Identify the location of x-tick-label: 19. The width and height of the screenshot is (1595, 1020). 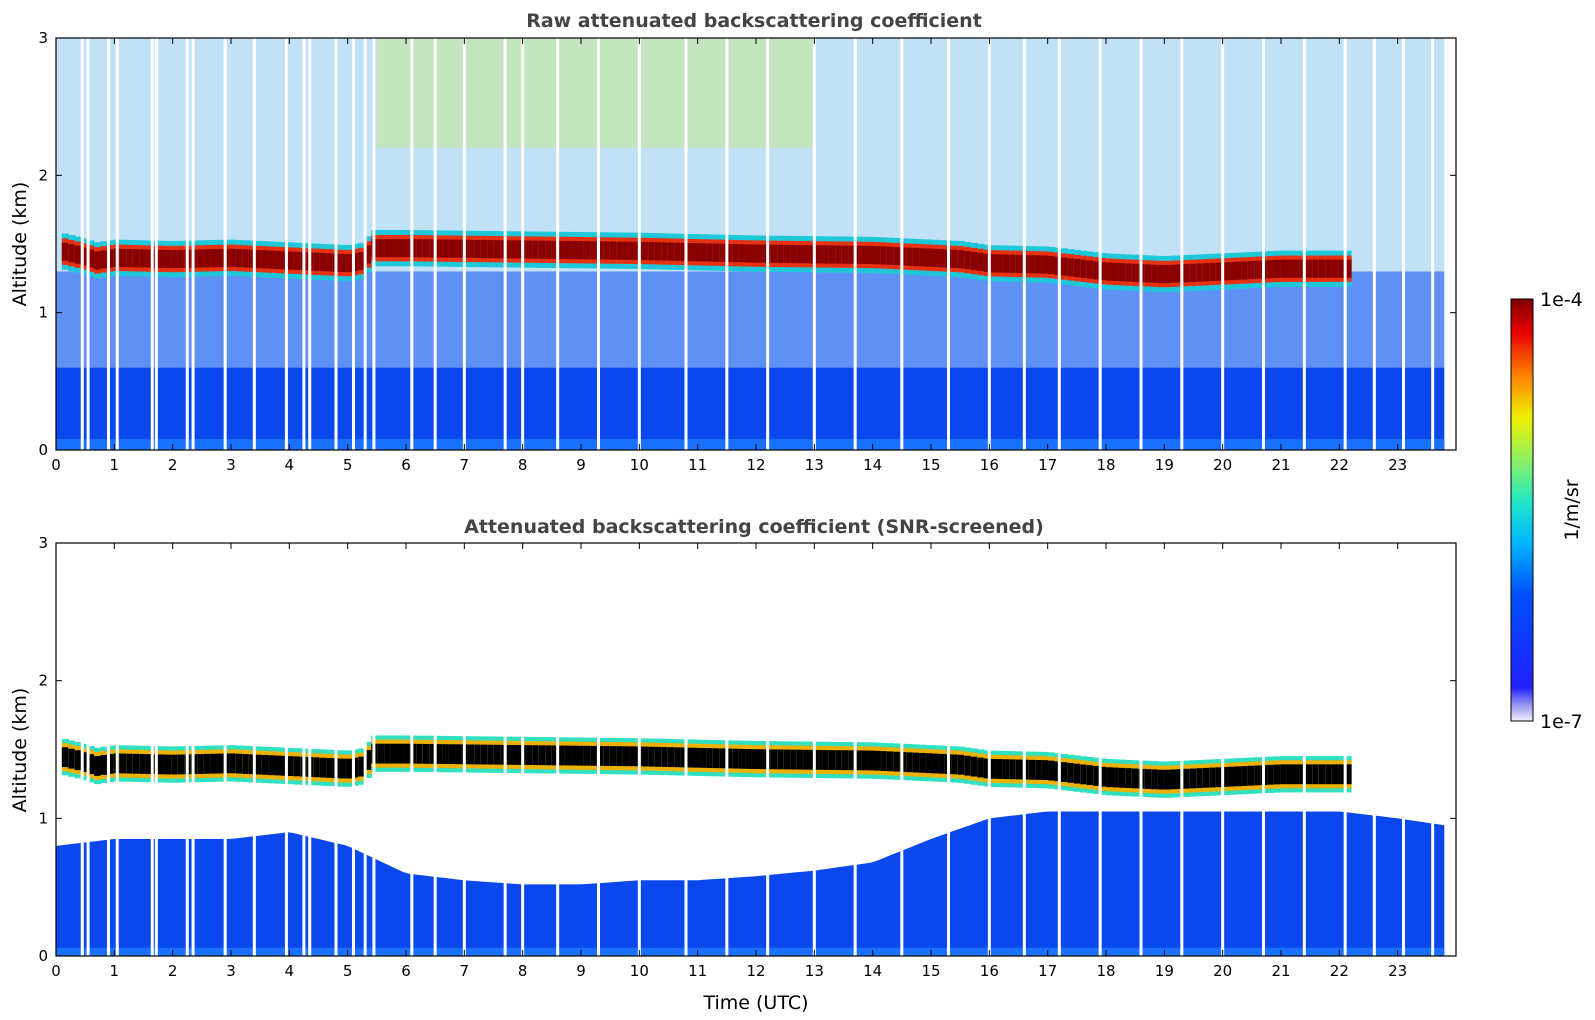
(1164, 971).